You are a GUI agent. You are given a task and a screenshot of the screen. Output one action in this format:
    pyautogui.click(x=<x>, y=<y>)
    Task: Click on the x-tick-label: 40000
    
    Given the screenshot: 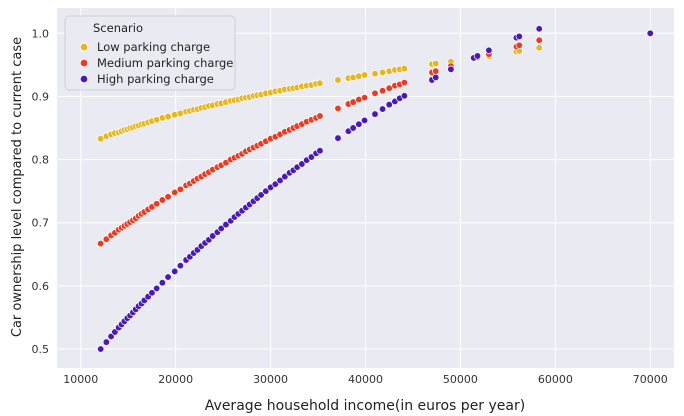 What is the action you would take?
    pyautogui.click(x=365, y=379)
    